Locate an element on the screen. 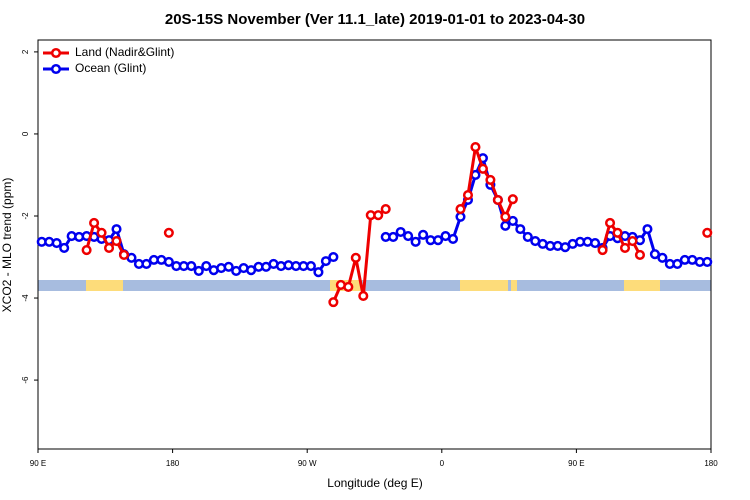  y-tick-label: -2 is located at coordinates (25, 216).